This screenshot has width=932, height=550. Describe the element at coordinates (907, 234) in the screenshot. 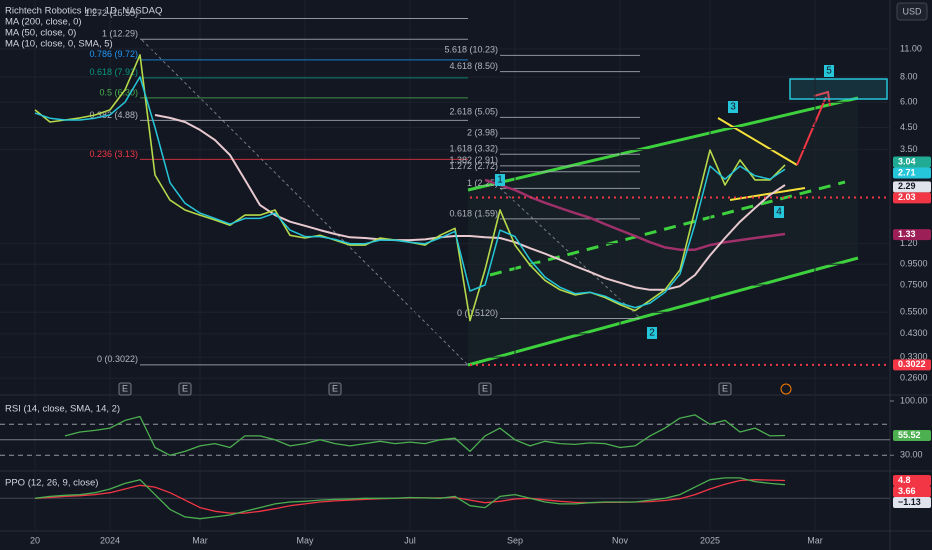

I see `price-tag-label: 1.33` at that location.